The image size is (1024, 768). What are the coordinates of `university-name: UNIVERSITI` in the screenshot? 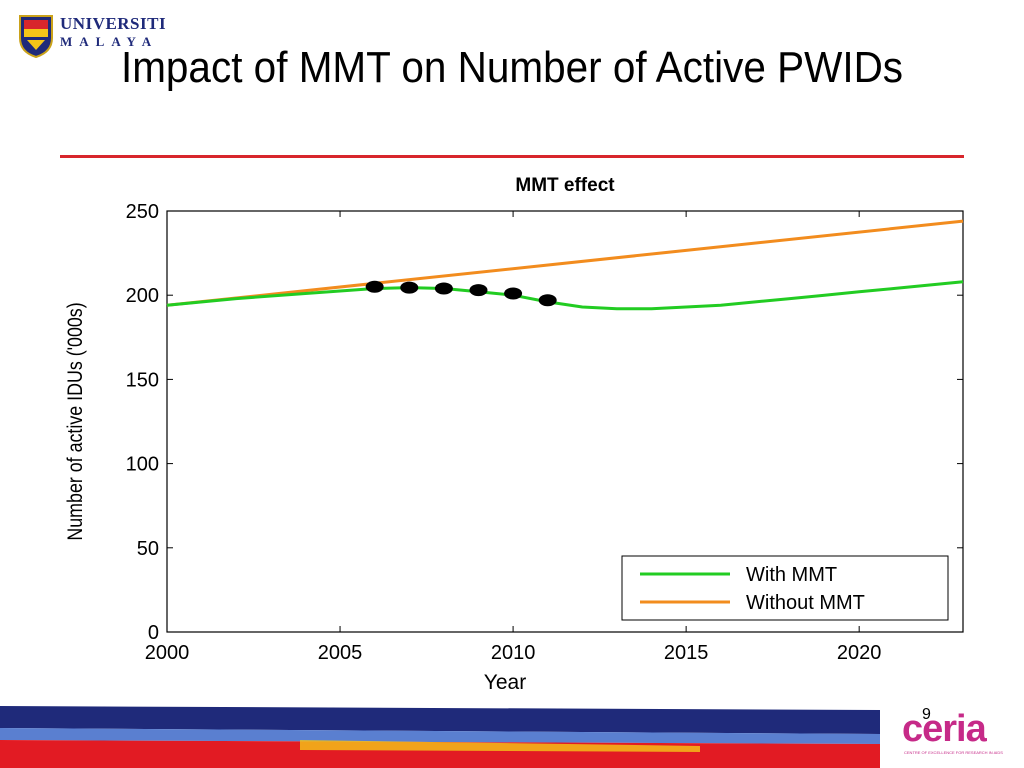 It's located at (113, 23).